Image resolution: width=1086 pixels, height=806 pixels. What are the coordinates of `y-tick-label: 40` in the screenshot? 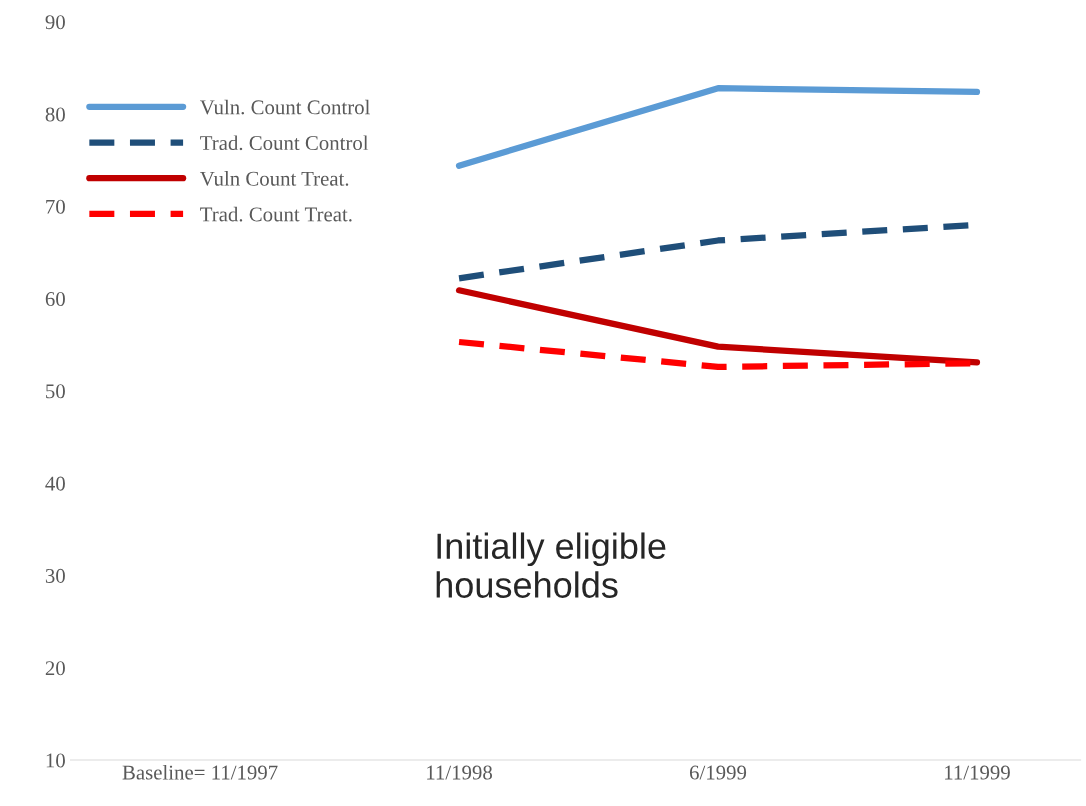 It's located at (55, 483).